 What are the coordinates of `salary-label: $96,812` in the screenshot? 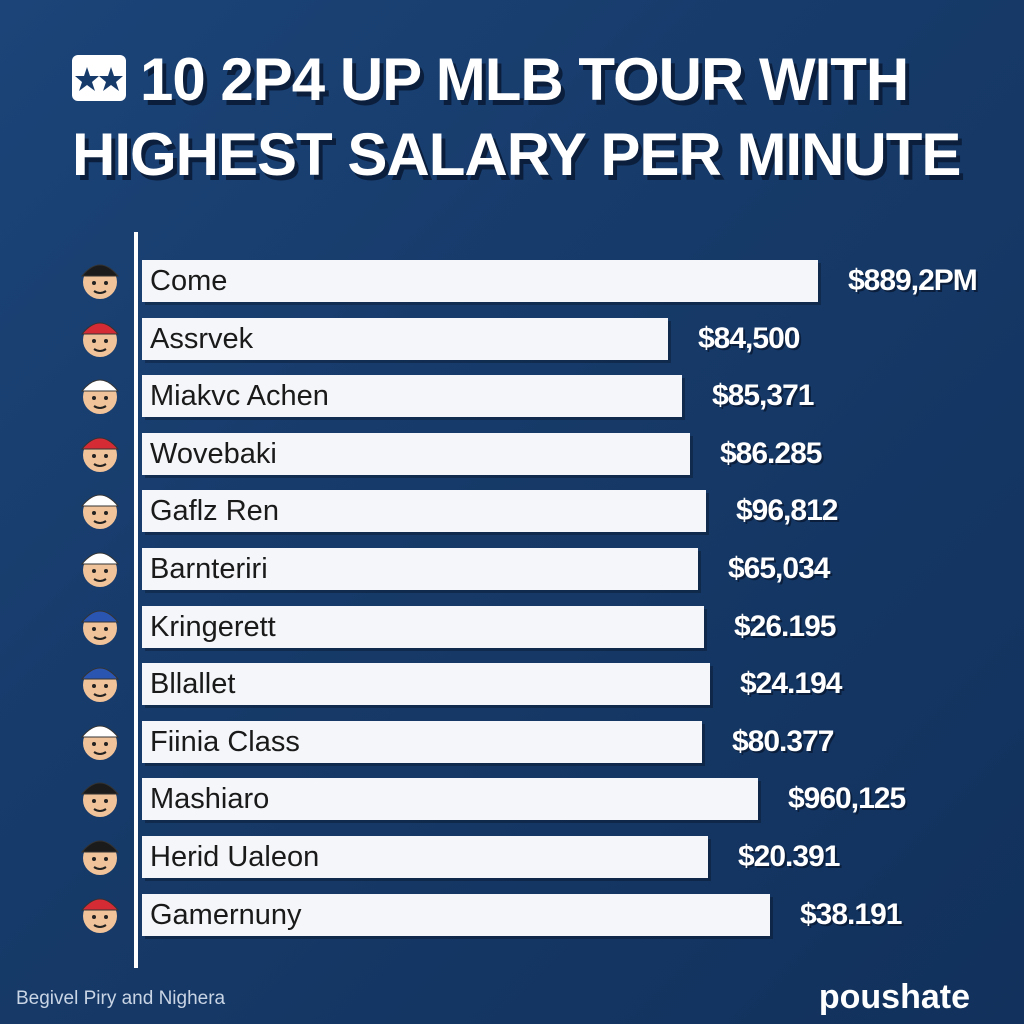 It's located at (787, 511).